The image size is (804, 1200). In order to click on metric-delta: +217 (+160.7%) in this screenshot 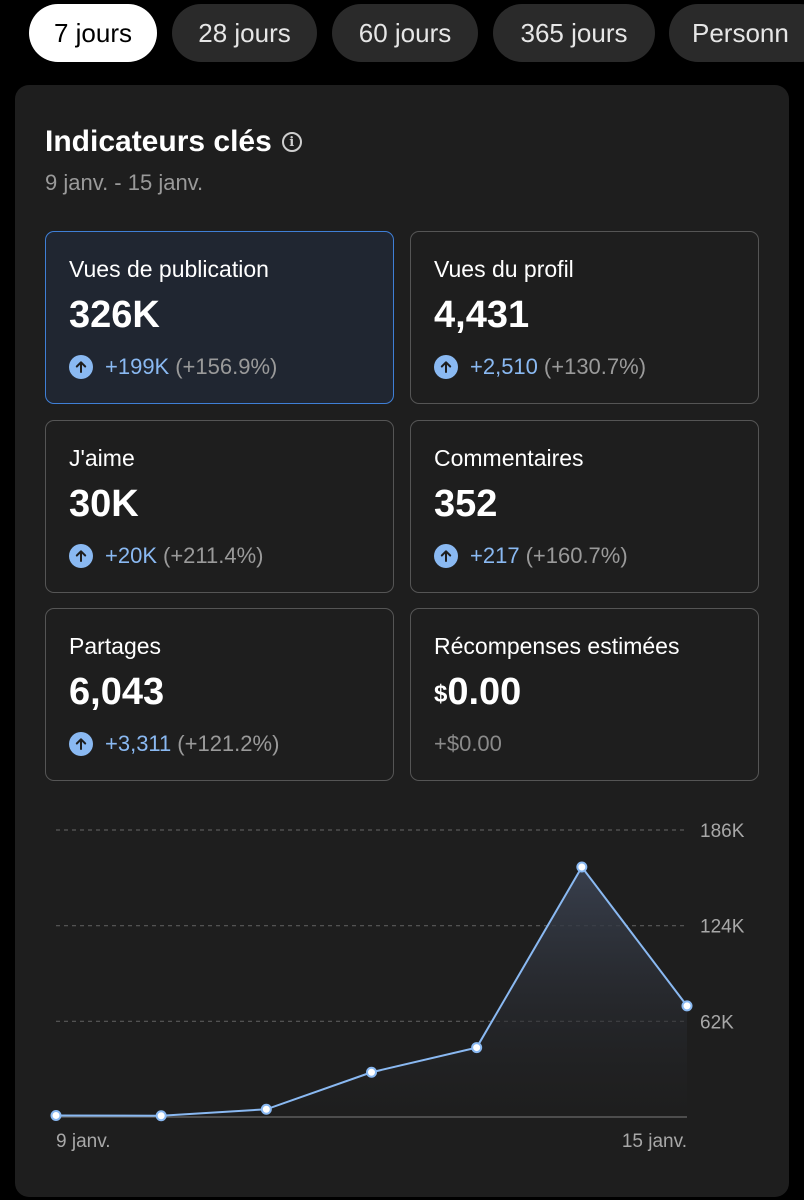, I will do `click(531, 556)`.